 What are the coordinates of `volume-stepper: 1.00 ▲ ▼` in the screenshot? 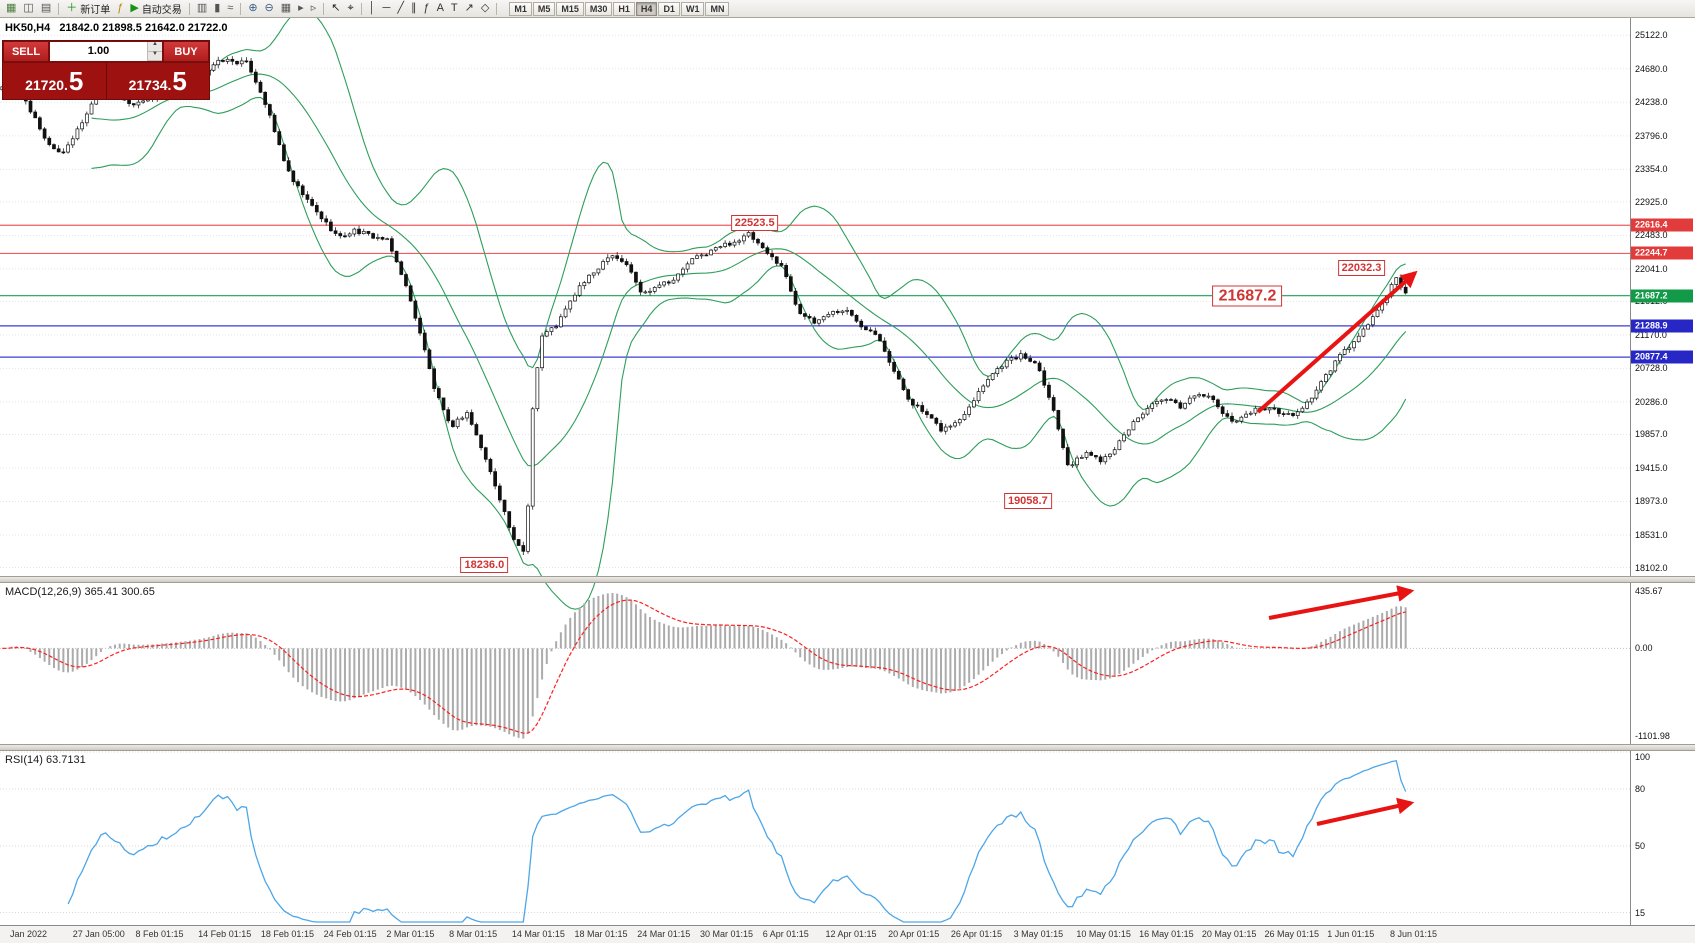 It's located at (106, 51).